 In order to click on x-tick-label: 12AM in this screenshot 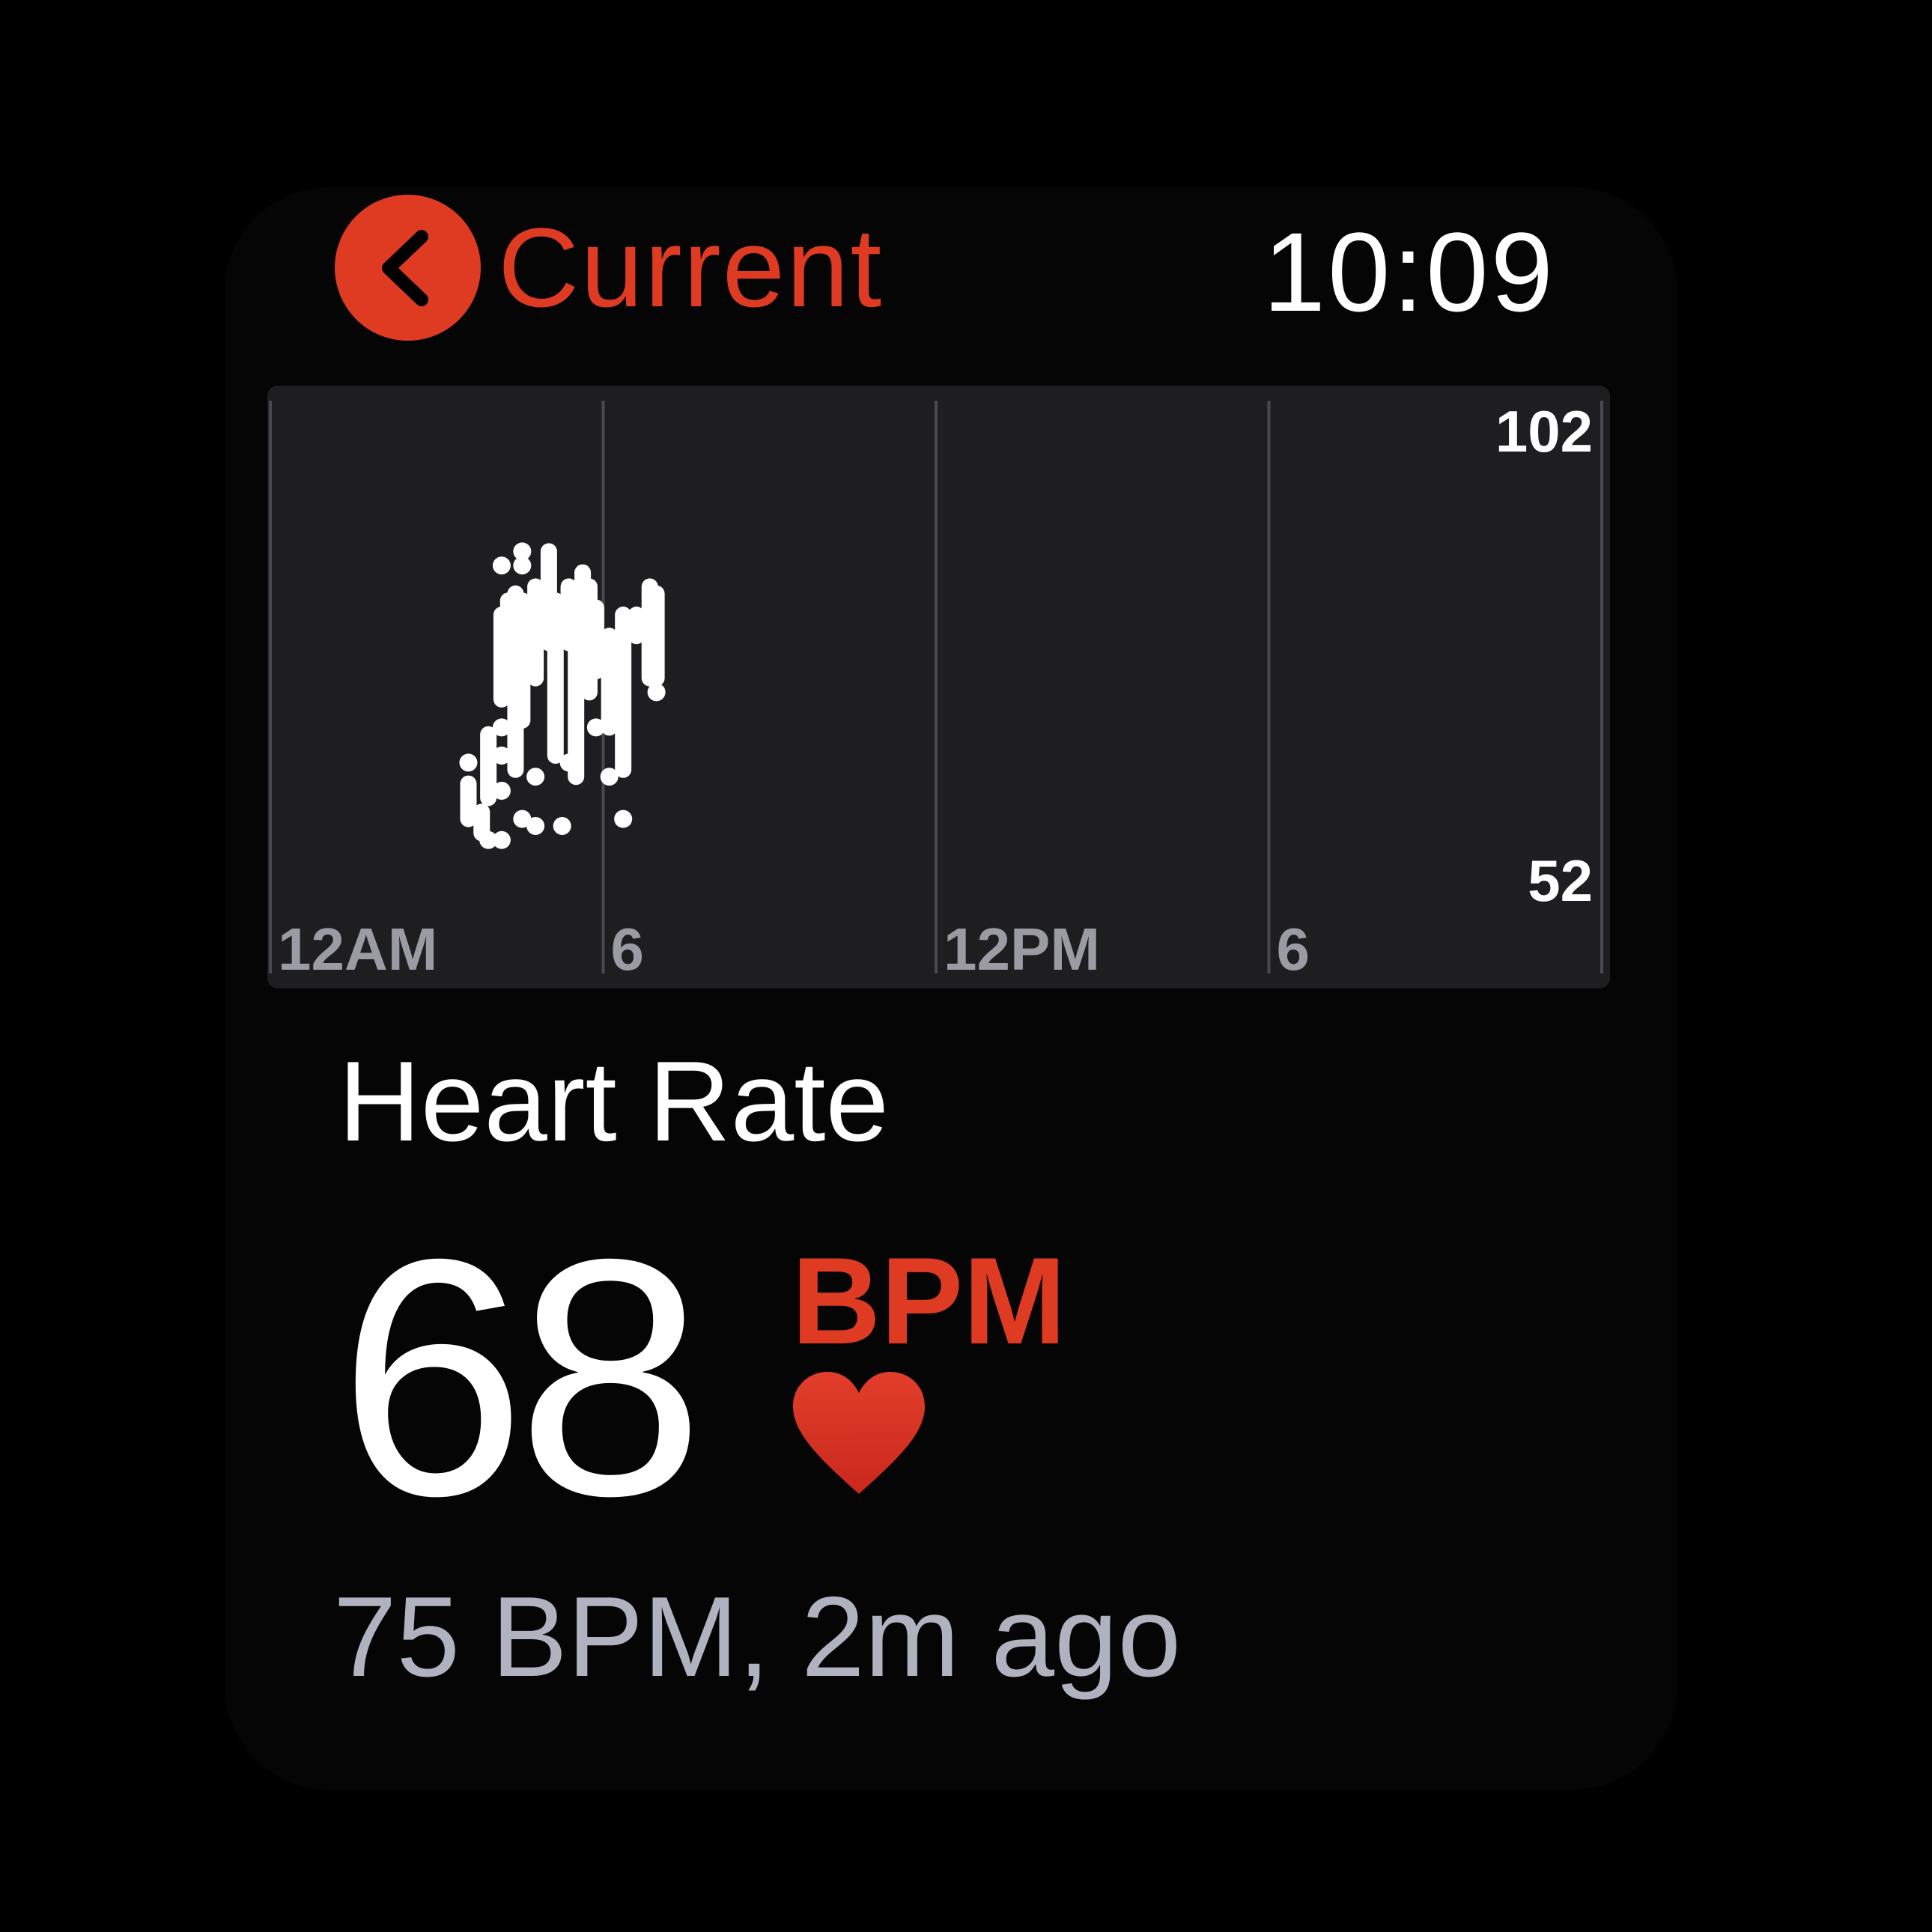, I will do `click(357, 949)`.